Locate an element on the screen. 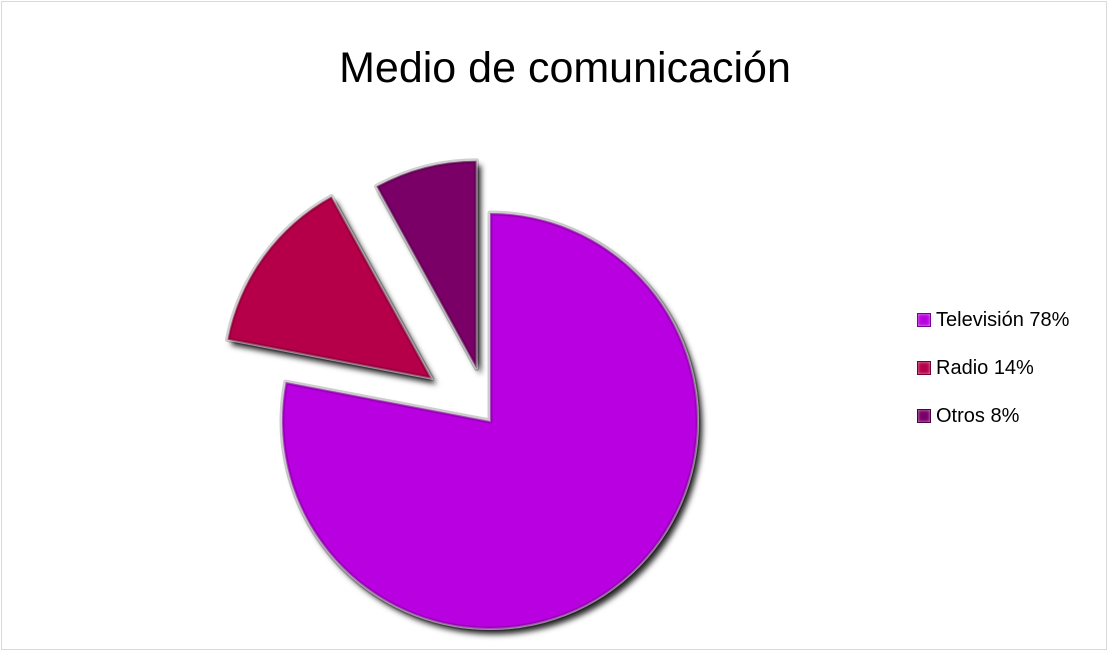  pie-slice-radio is located at coordinates (330, 288).